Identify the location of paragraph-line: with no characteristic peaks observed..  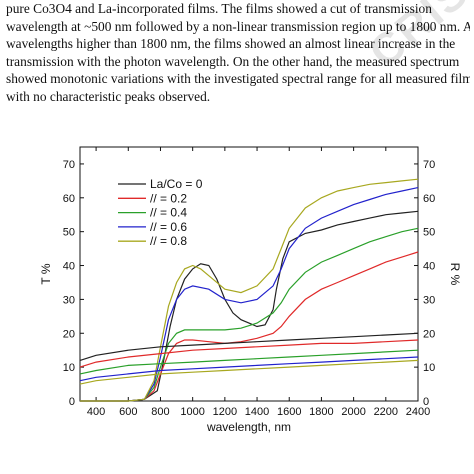
(108, 96).